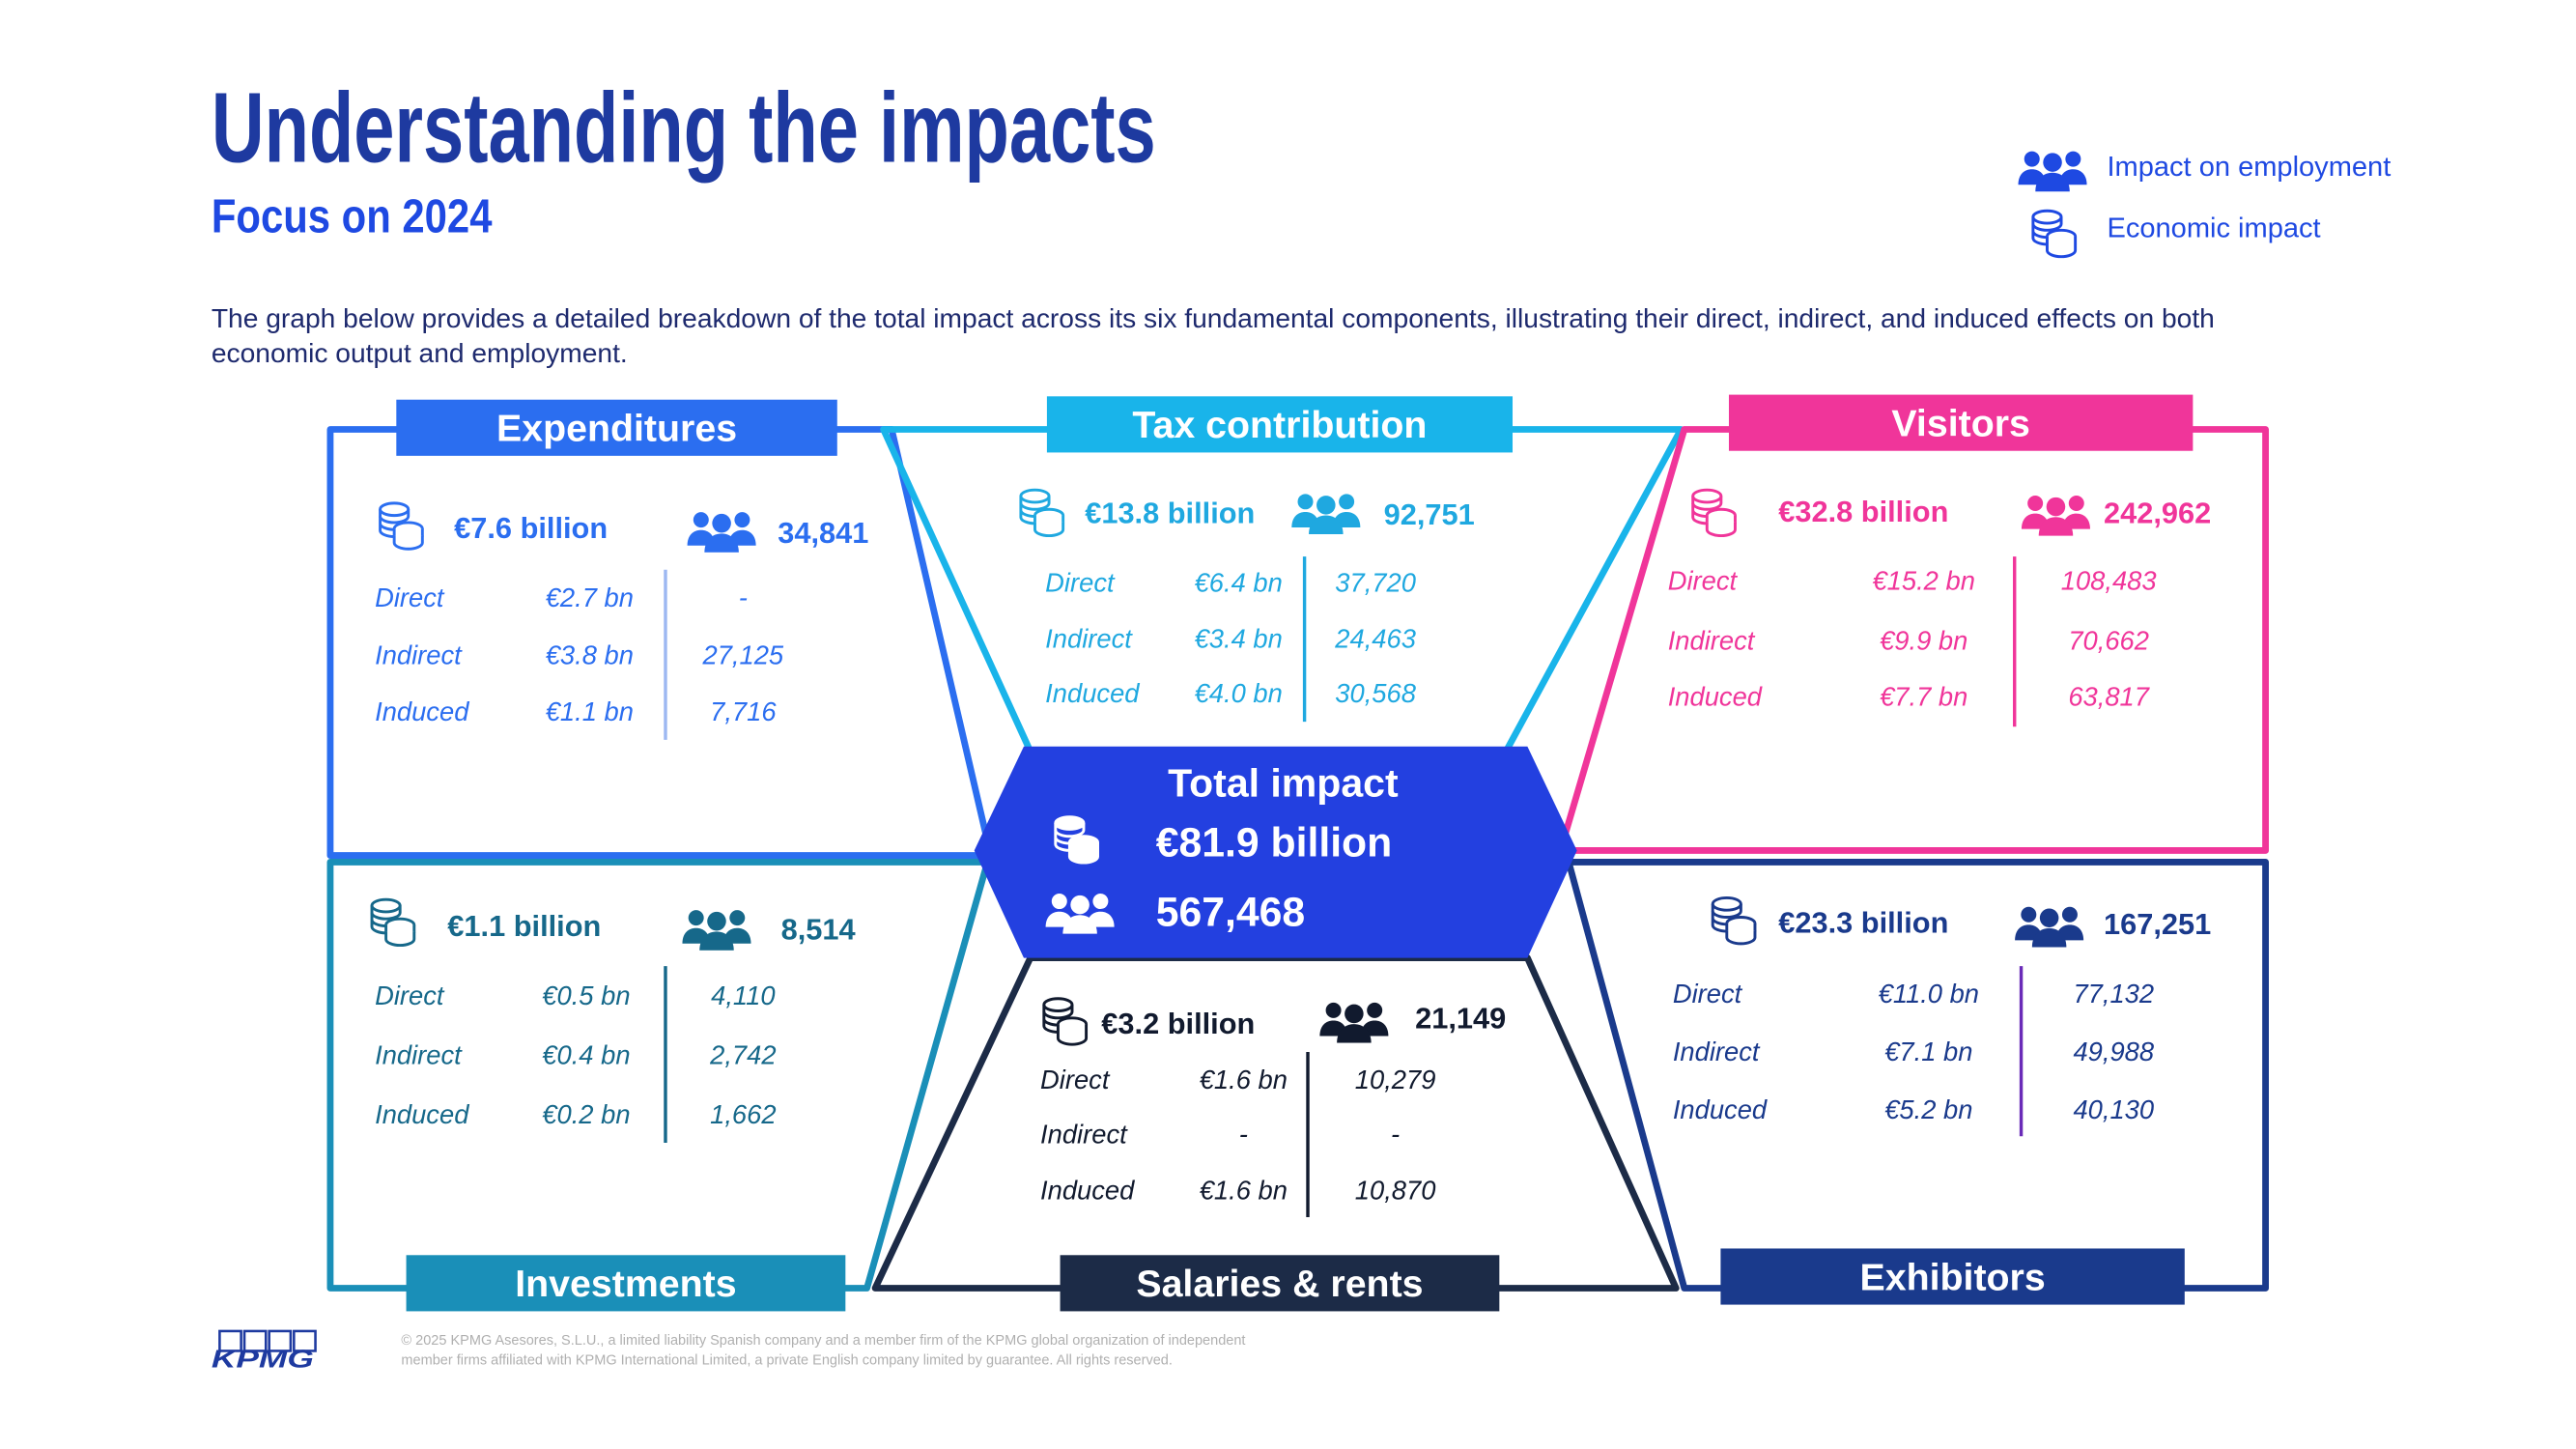 This screenshot has height=1449, width=2576. Describe the element at coordinates (1239, 693) in the screenshot. I see `row-economic: €4.0 bn` at that location.